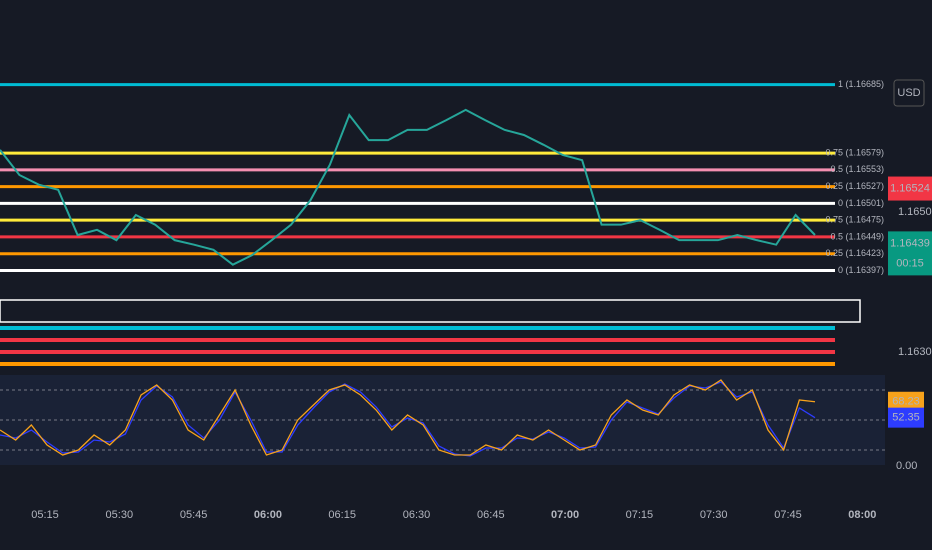 Image resolution: width=932 pixels, height=550 pixels. What do you see at coordinates (910, 263) in the screenshot?
I see `countdown: 00:15` at bounding box center [910, 263].